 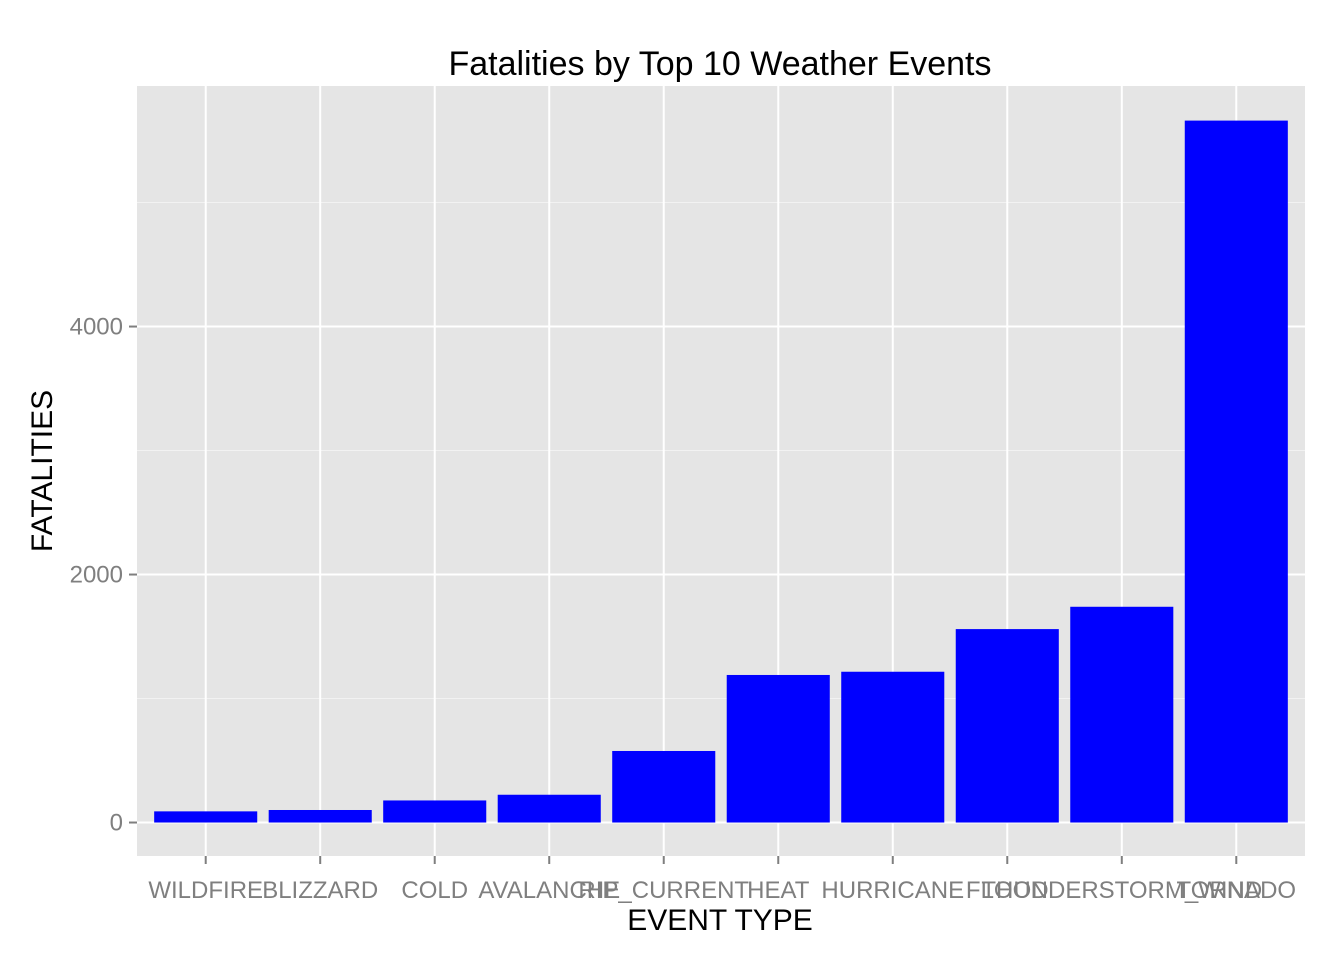 I want to click on bar-tornado, so click(x=1236, y=471).